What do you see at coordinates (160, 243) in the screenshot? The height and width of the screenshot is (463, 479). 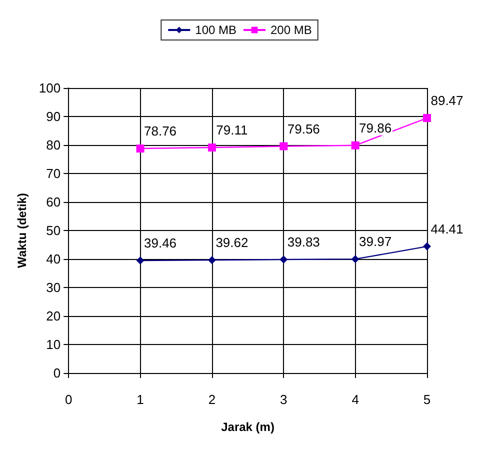 I see `data-label: 39.46` at bounding box center [160, 243].